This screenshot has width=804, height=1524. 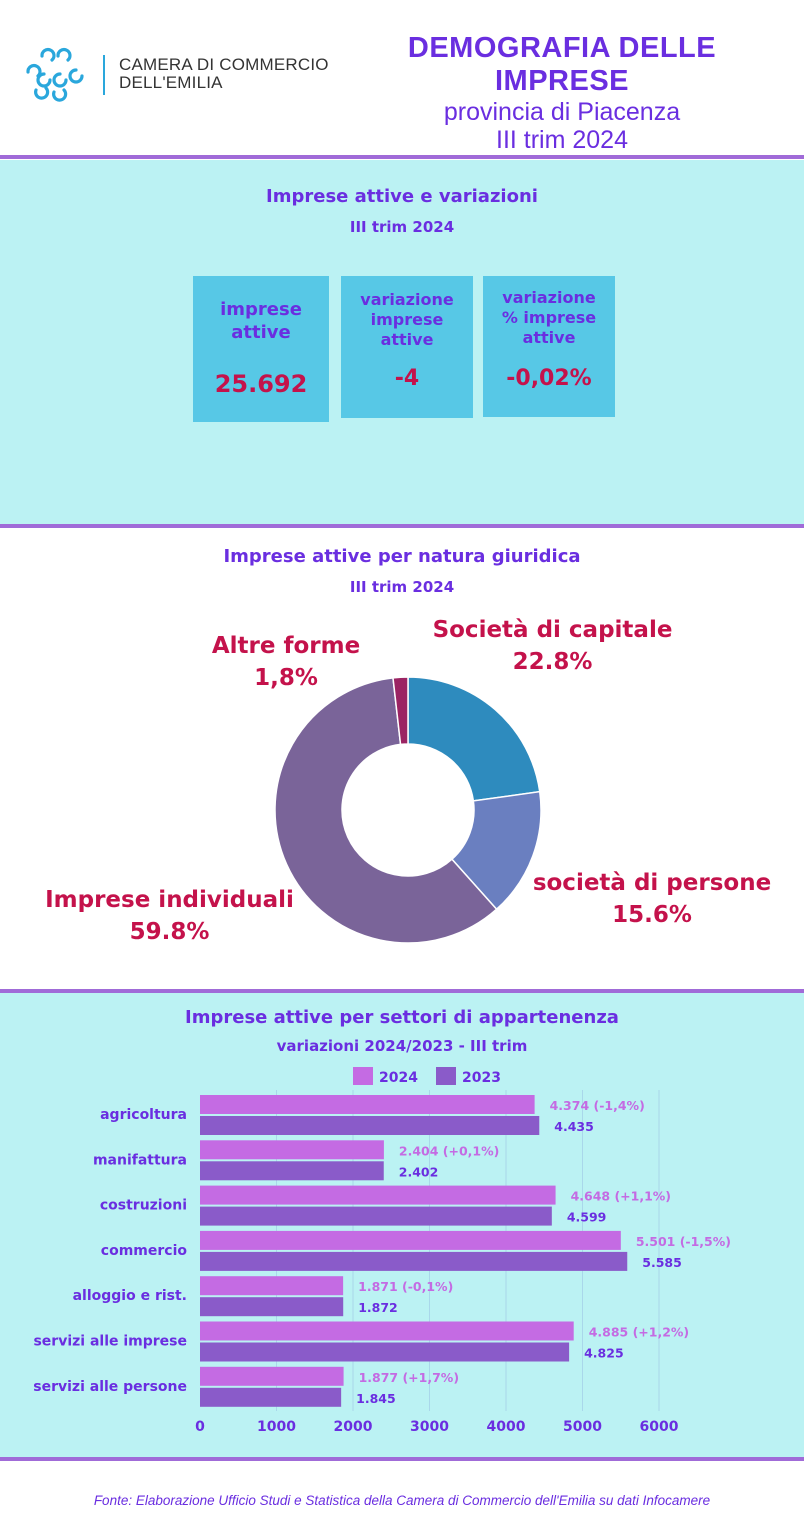 I want to click on label-name: società di persone, so click(x=652, y=883).